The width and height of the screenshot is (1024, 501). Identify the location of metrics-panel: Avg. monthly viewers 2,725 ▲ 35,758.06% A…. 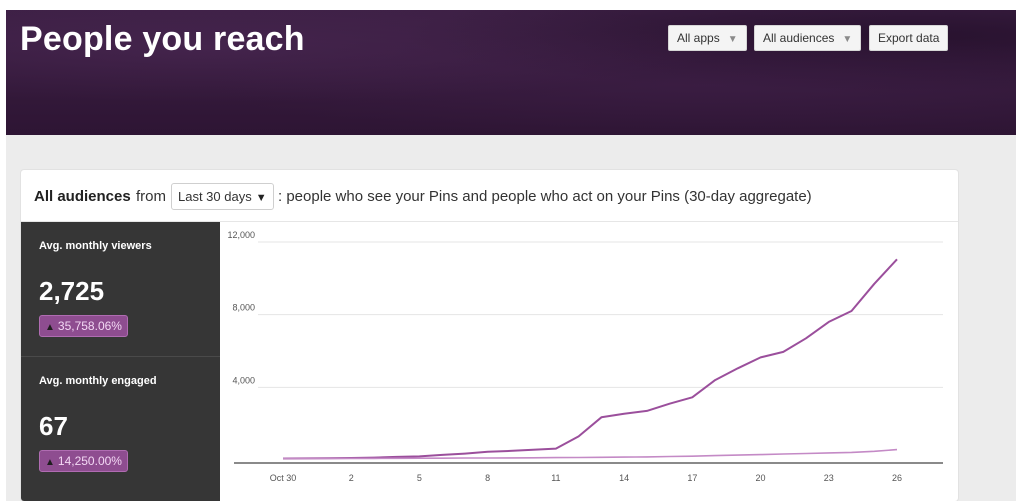
(120, 361).